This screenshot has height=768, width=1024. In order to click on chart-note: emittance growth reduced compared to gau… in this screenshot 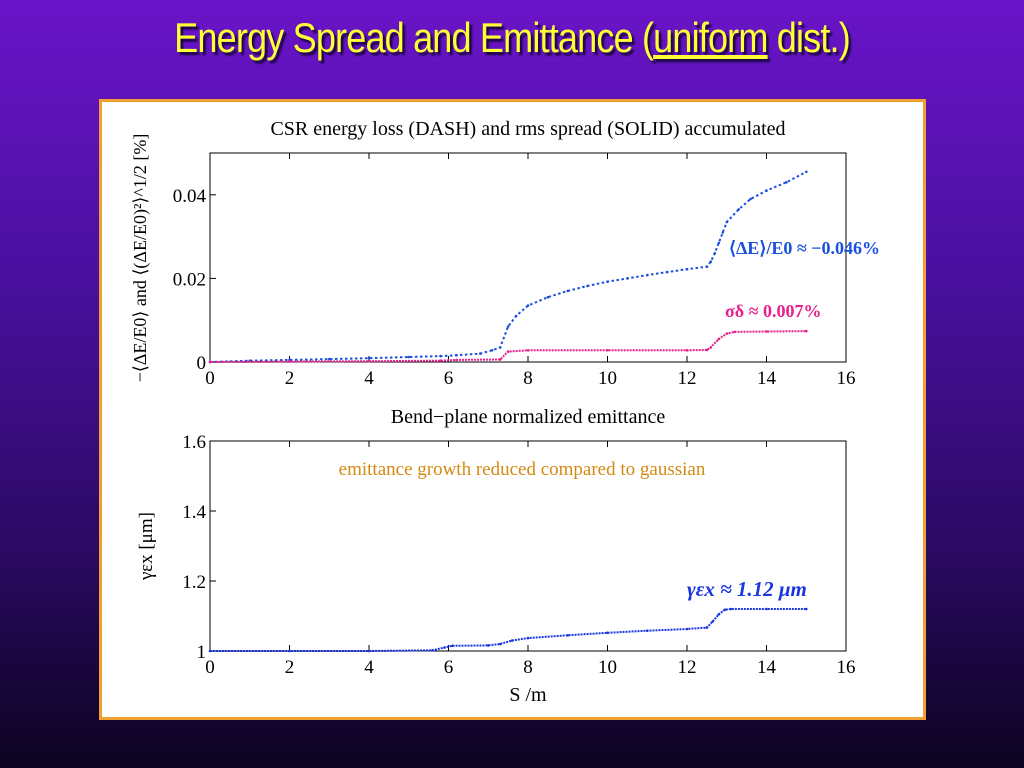, I will do `click(522, 469)`.